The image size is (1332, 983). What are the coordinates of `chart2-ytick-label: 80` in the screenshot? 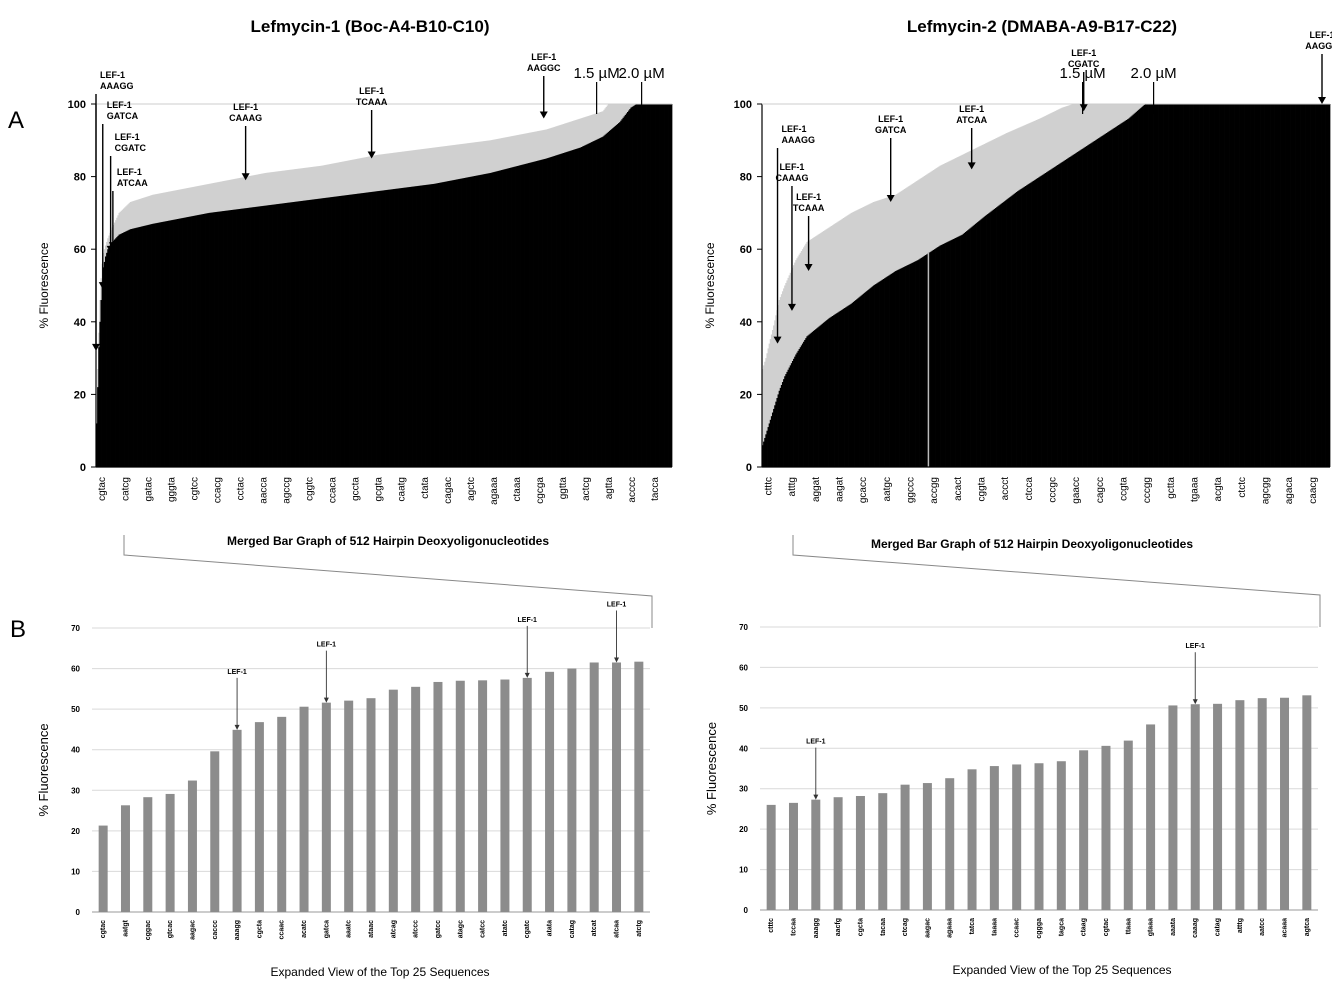 It's located at (746, 178).